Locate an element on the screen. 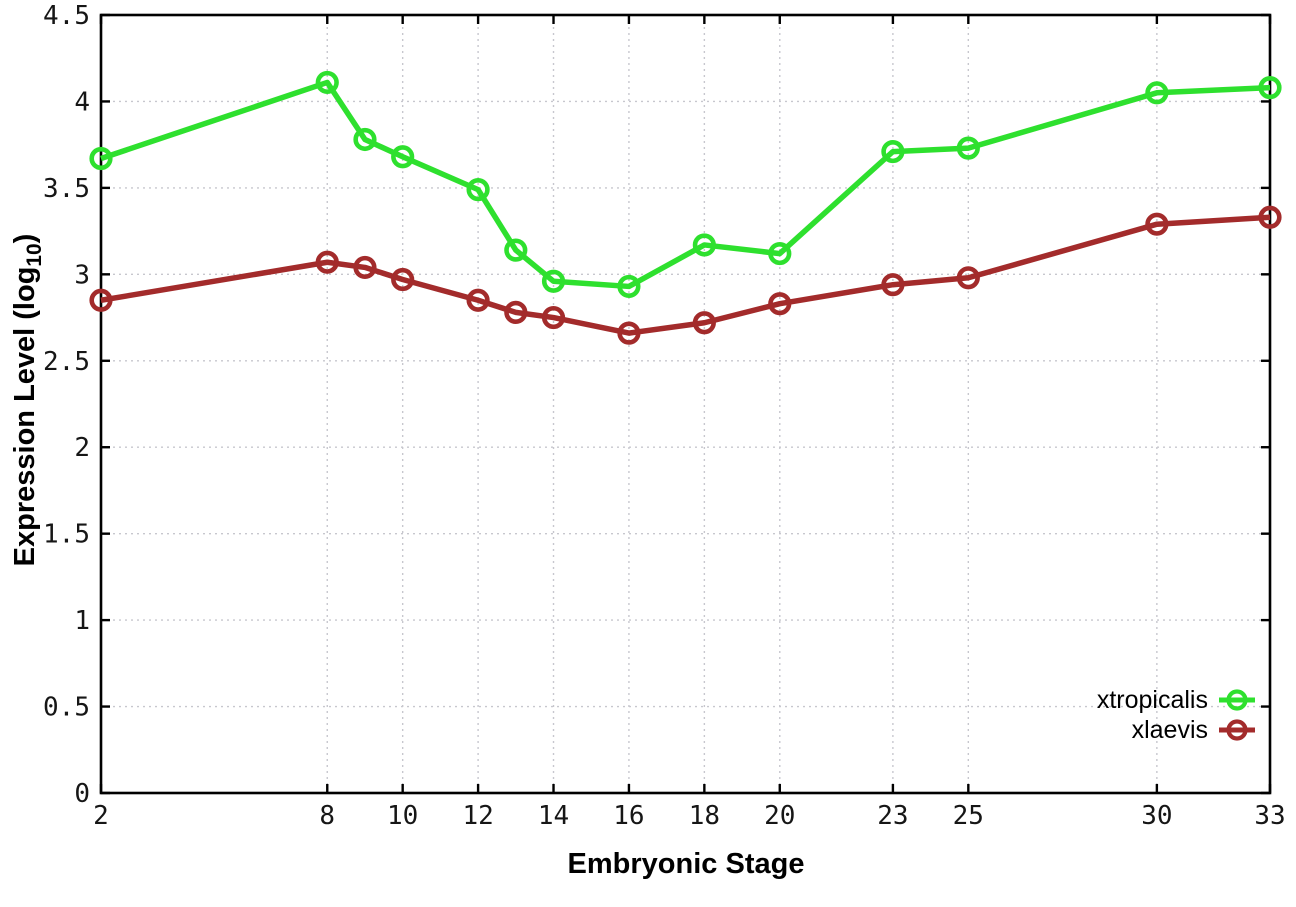 Image resolution: width=1296 pixels, height=907 pixels. y-tick-label: 2 is located at coordinates (82, 448).